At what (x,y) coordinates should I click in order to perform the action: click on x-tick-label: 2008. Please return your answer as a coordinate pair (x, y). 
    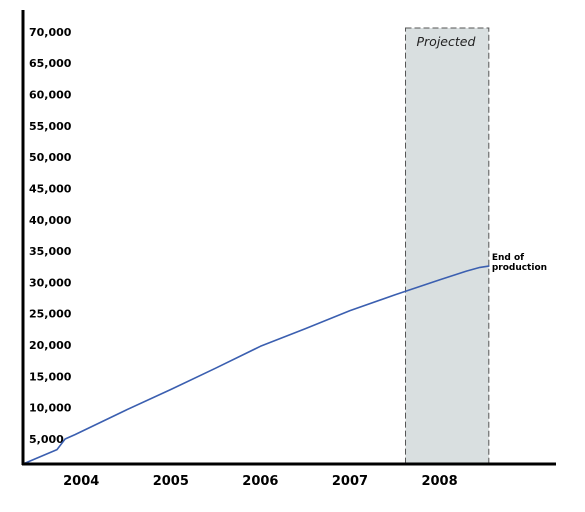
    Looking at the image, I should click on (439, 481).